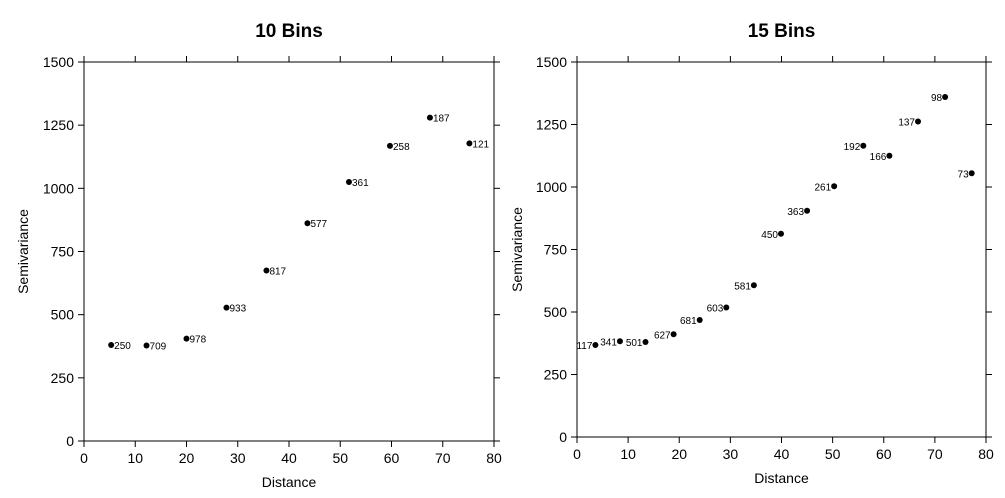 The height and width of the screenshot is (498, 1005). What do you see at coordinates (401, 147) in the screenshot?
I see `data-label: 258` at bounding box center [401, 147].